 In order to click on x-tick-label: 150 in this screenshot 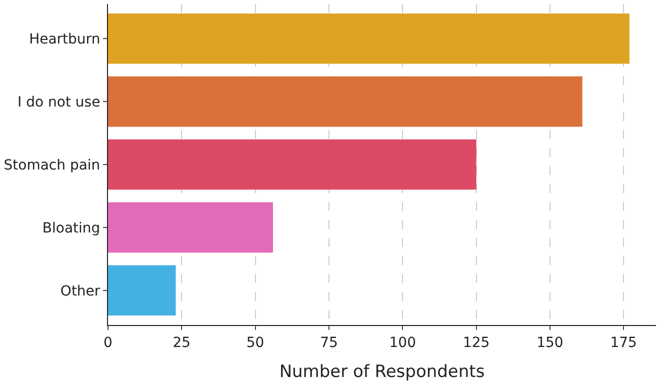, I will do `click(550, 342)`.